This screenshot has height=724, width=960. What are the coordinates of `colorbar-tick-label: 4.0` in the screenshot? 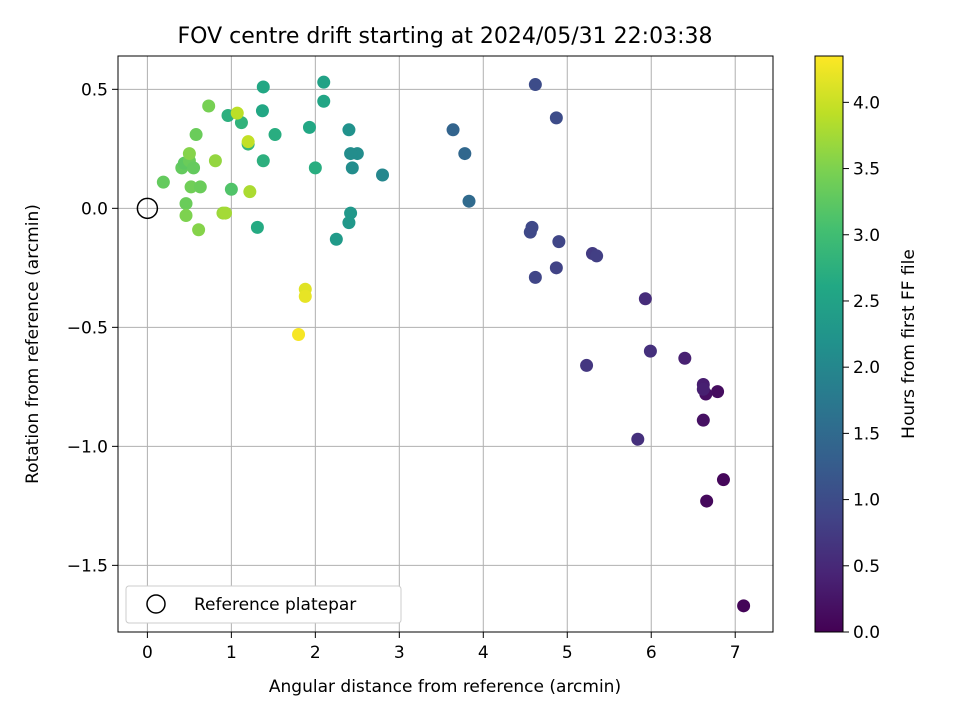 It's located at (866, 103).